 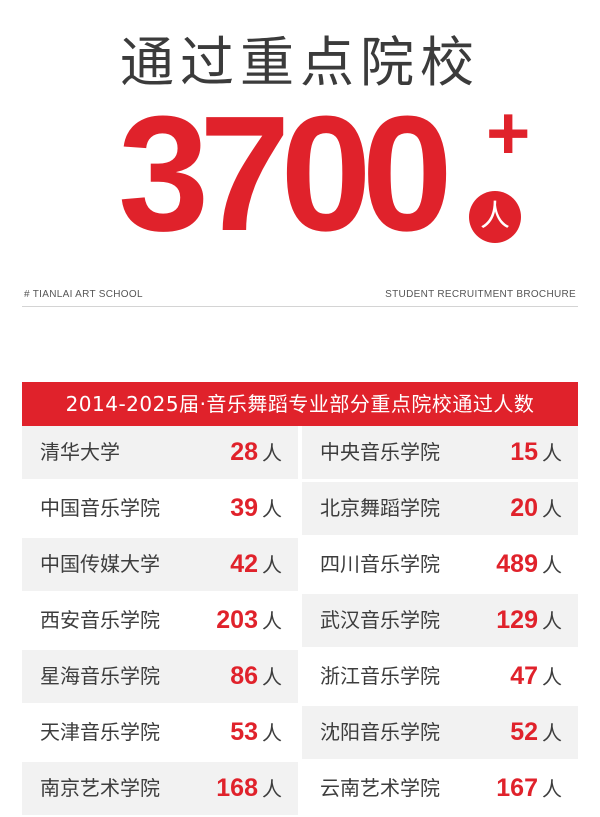 I want to click on table-cell: 中国传媒大学 42 人, so click(x=160, y=564).